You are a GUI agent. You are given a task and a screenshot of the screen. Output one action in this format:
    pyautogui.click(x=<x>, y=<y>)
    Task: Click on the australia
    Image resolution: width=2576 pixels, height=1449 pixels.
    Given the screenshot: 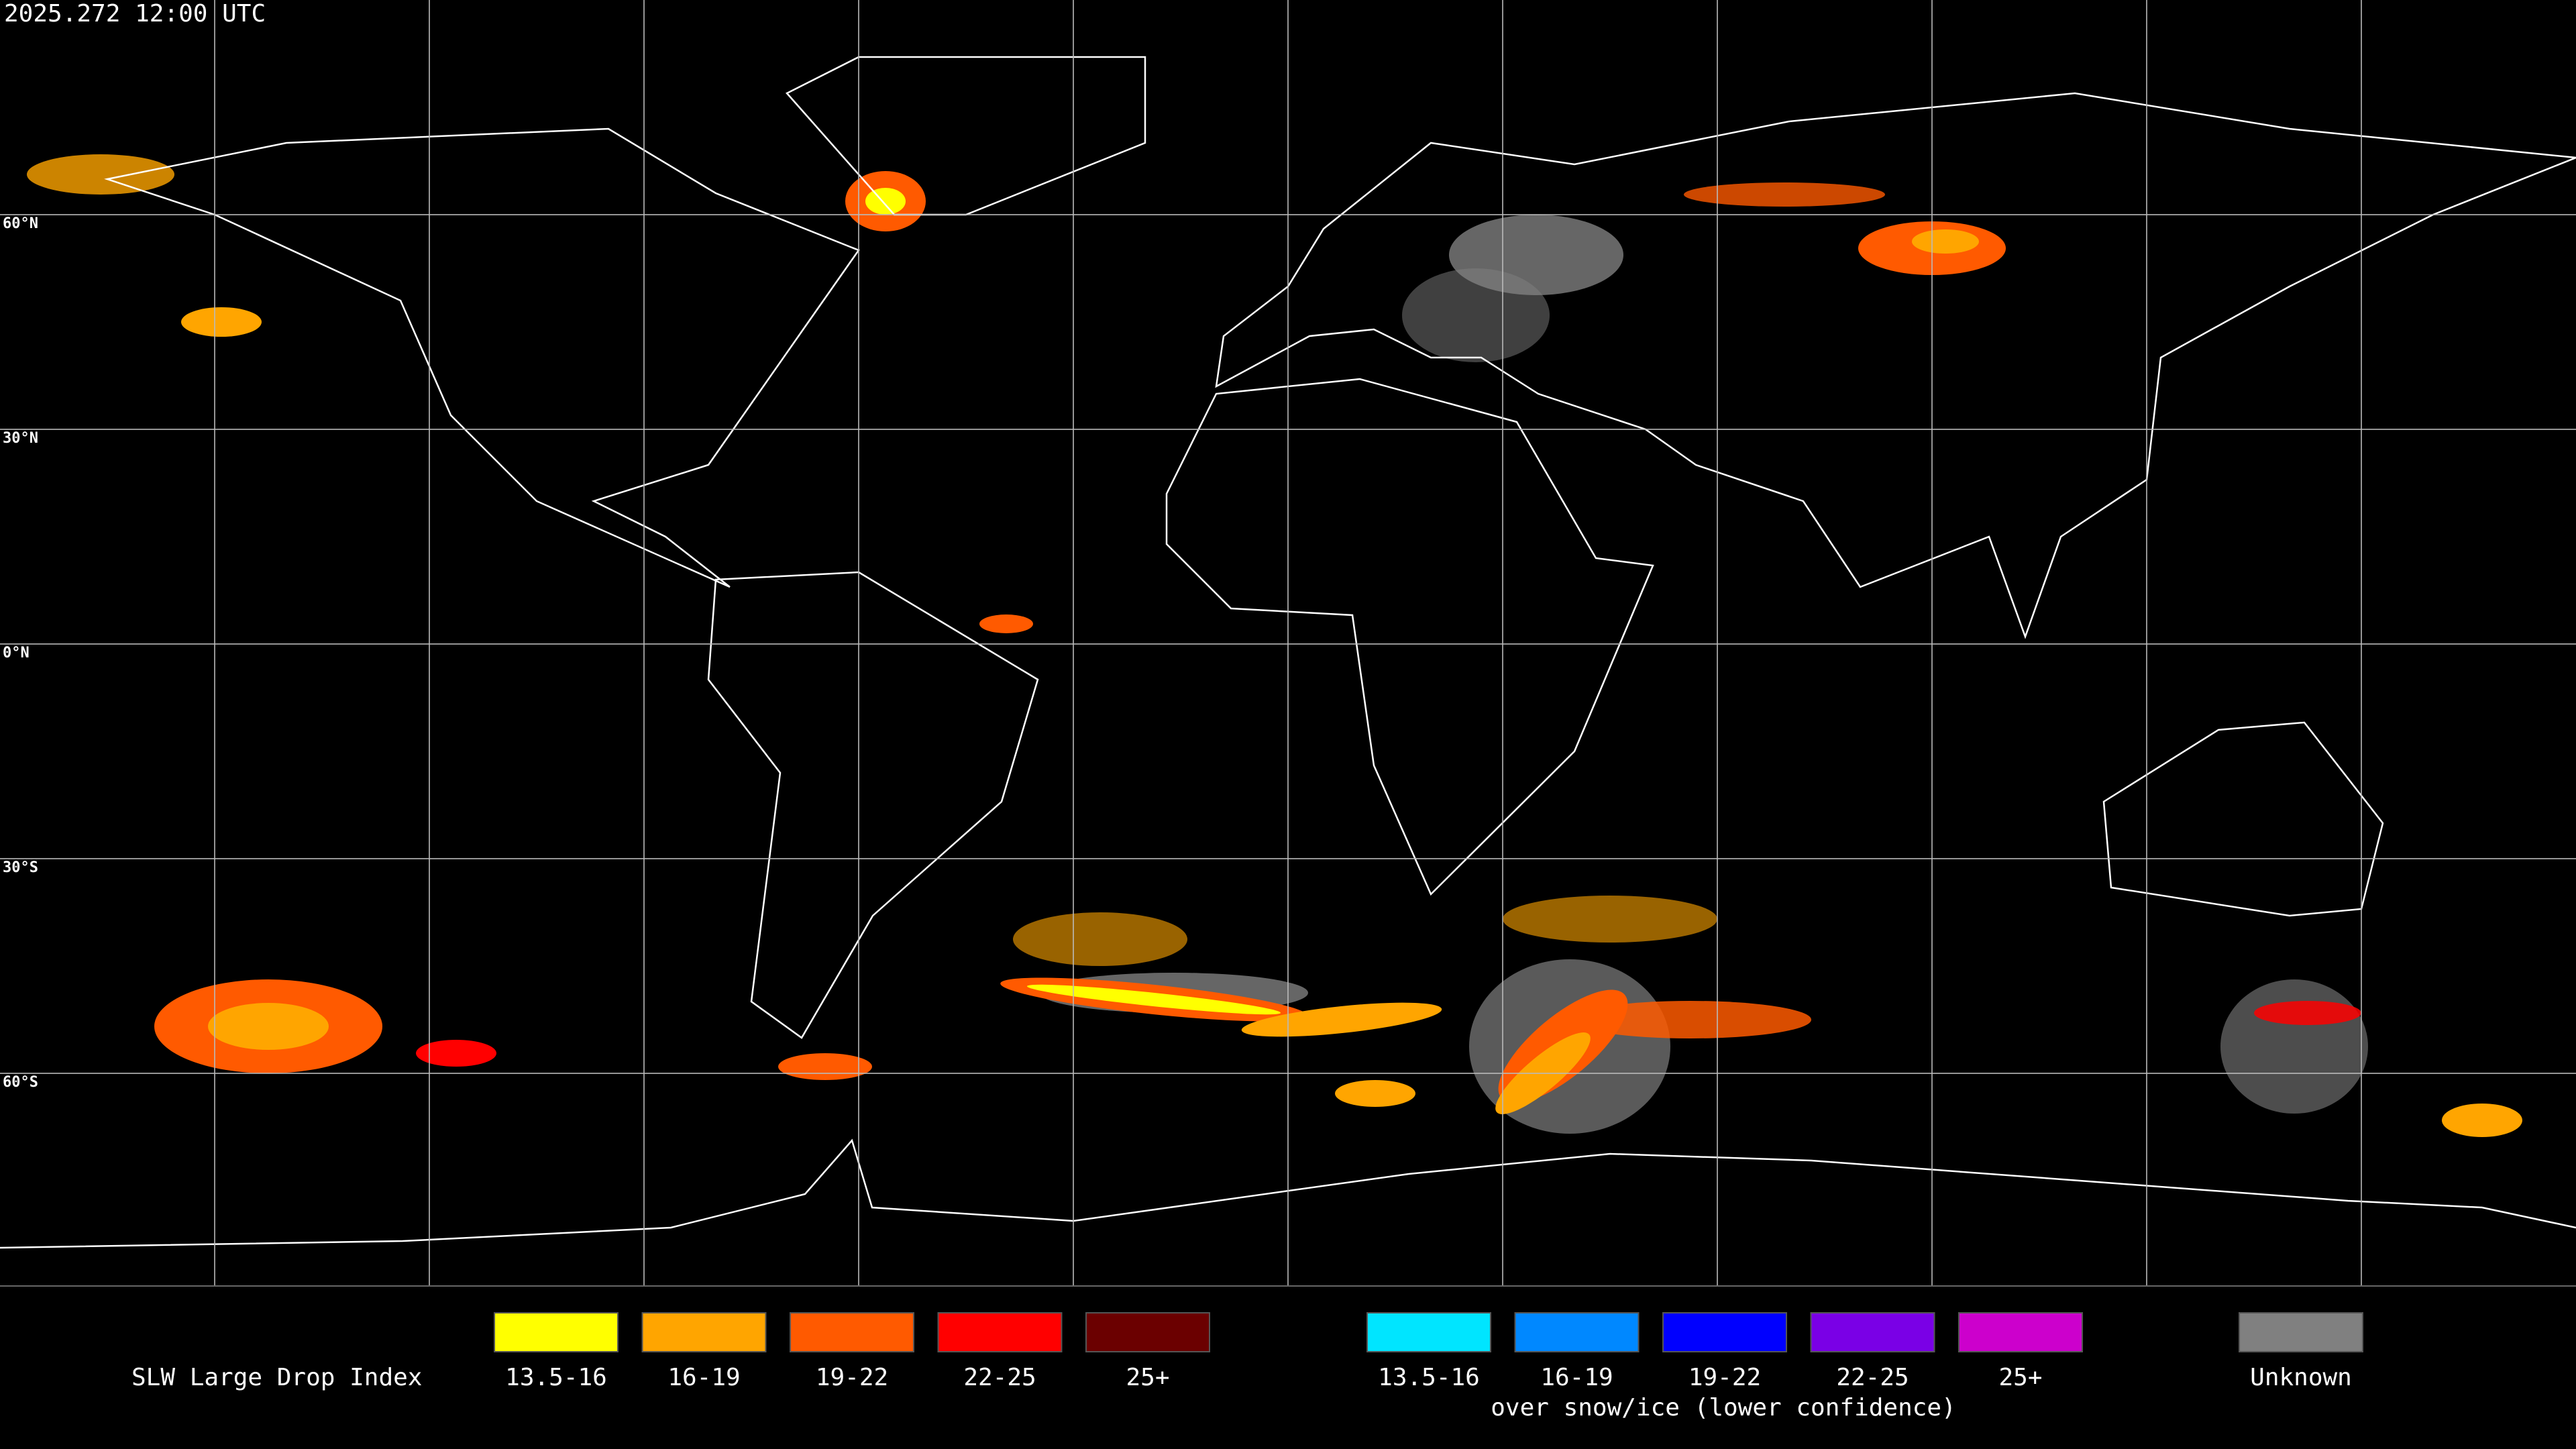 What is the action you would take?
    pyautogui.click(x=2243, y=819)
    